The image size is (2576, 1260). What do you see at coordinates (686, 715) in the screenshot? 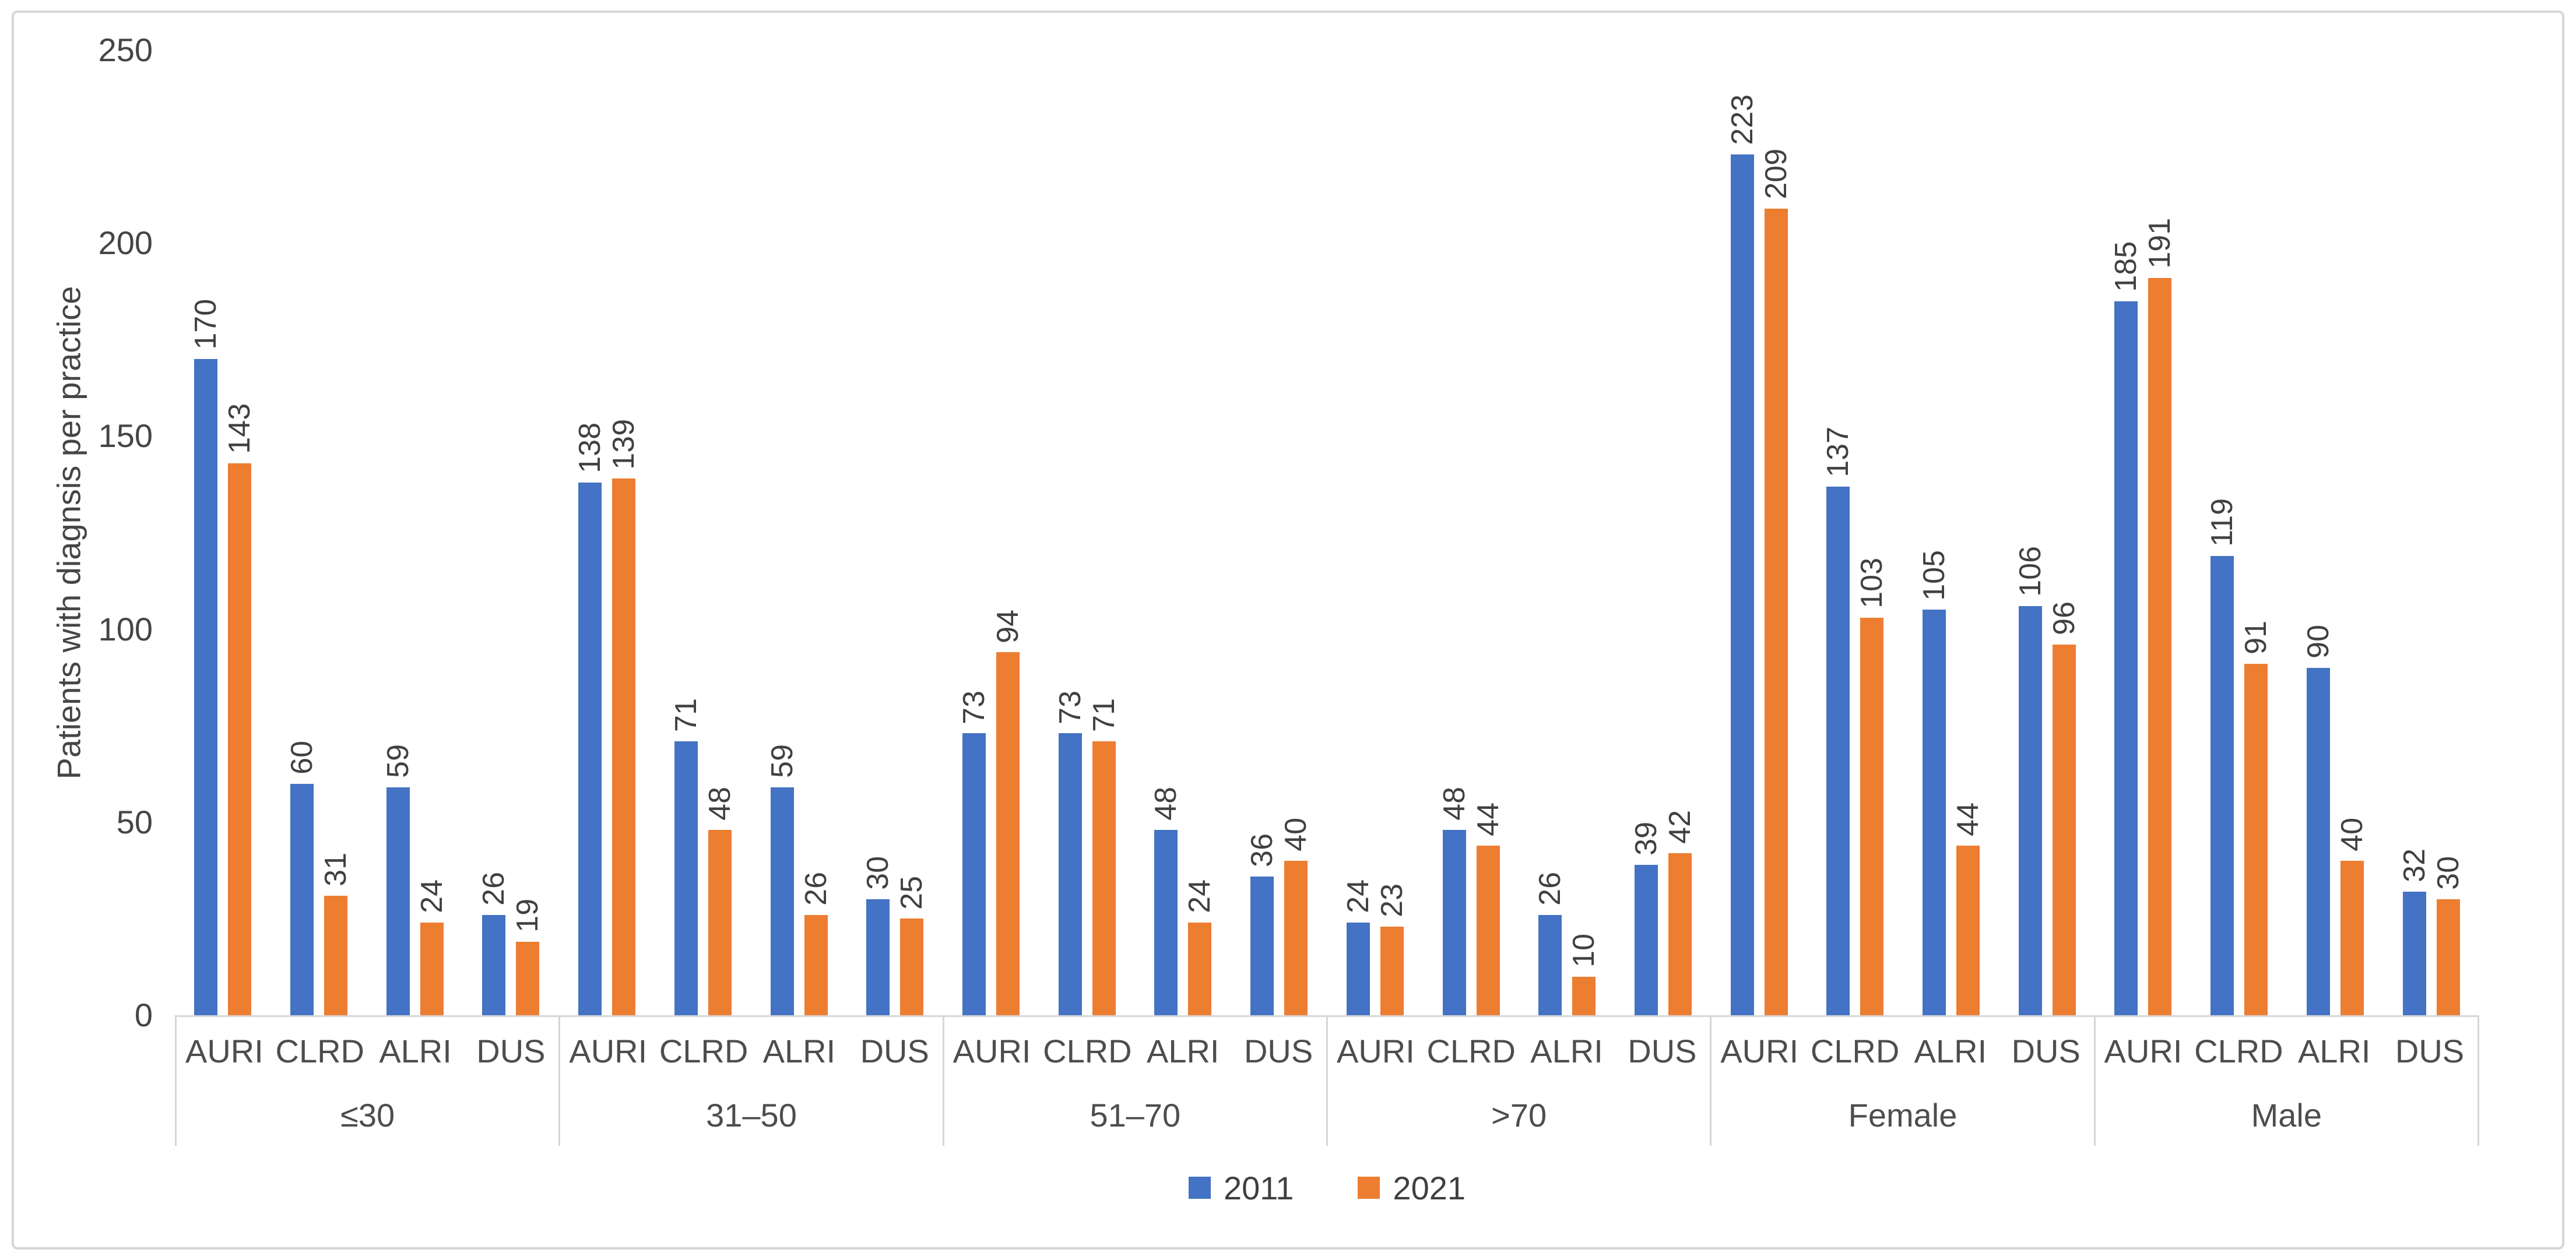
I see `bar-value-label: 71` at bounding box center [686, 715].